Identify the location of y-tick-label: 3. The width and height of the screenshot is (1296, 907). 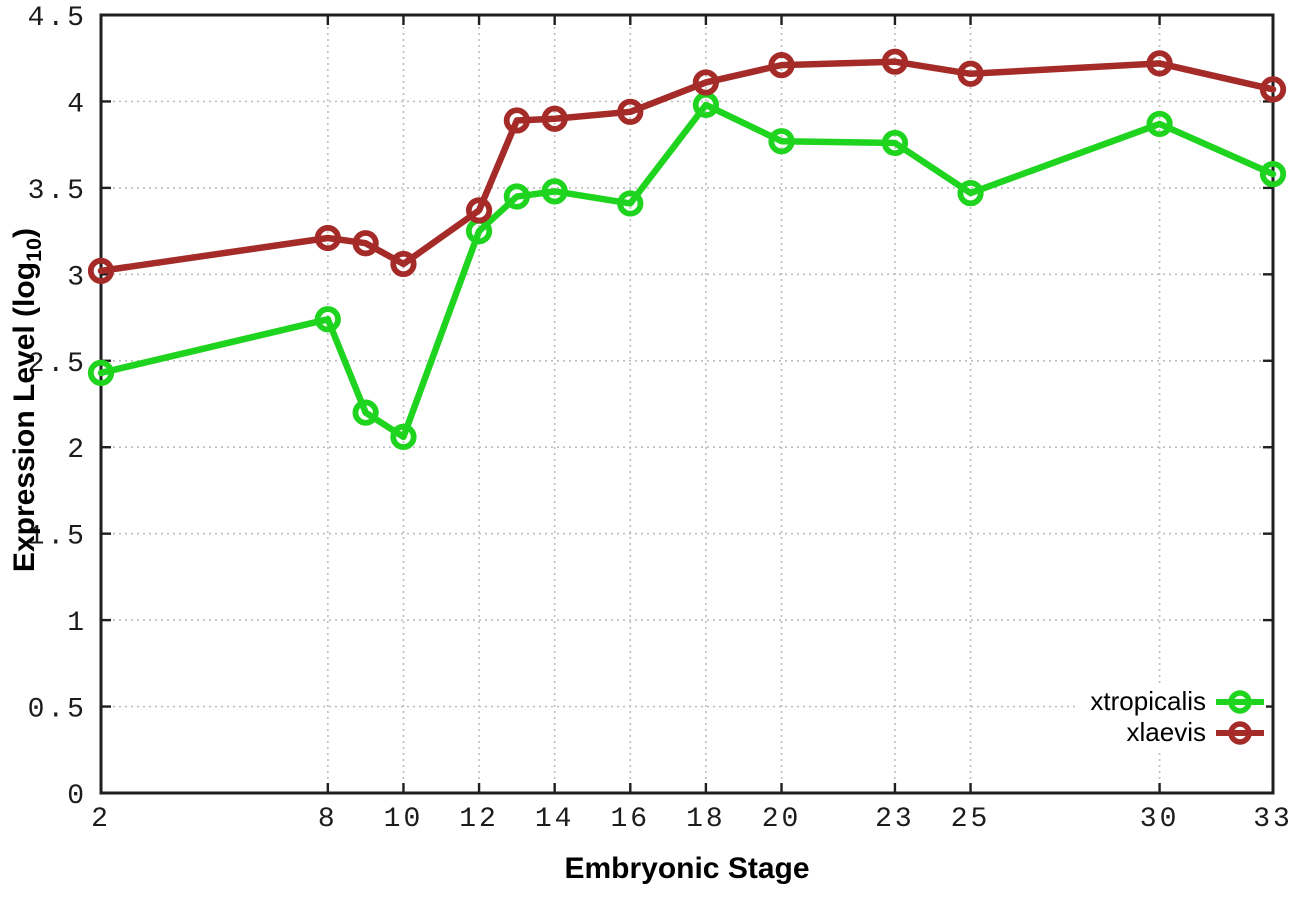
(77, 277).